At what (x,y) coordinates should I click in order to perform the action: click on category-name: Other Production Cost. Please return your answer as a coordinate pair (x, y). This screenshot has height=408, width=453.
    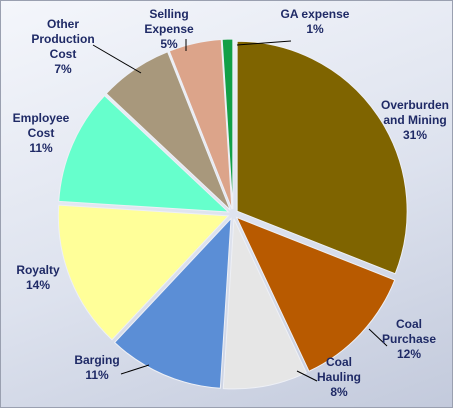
    Looking at the image, I should click on (63, 39).